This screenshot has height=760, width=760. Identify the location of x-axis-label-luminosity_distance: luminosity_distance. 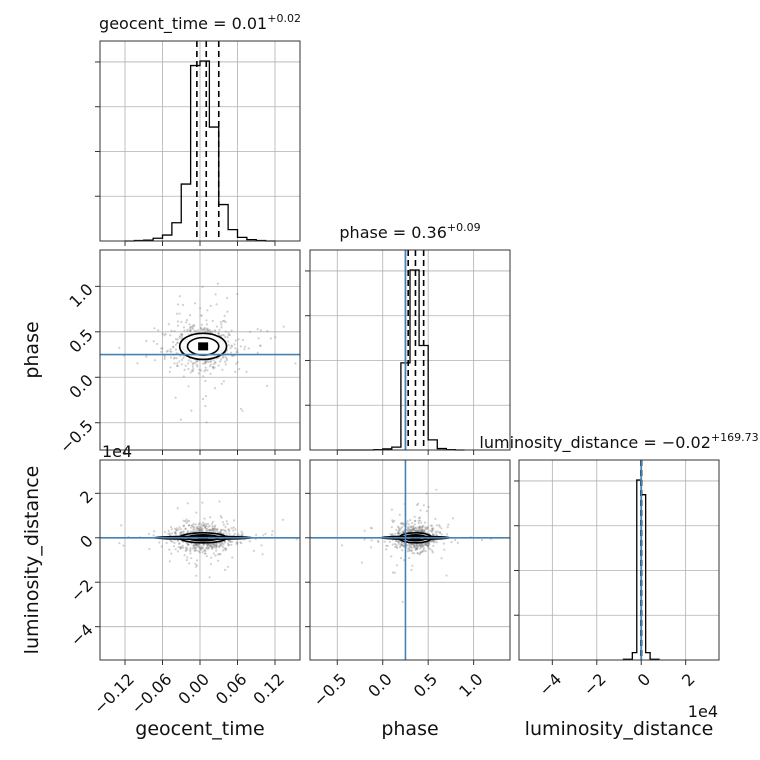
(619, 729).